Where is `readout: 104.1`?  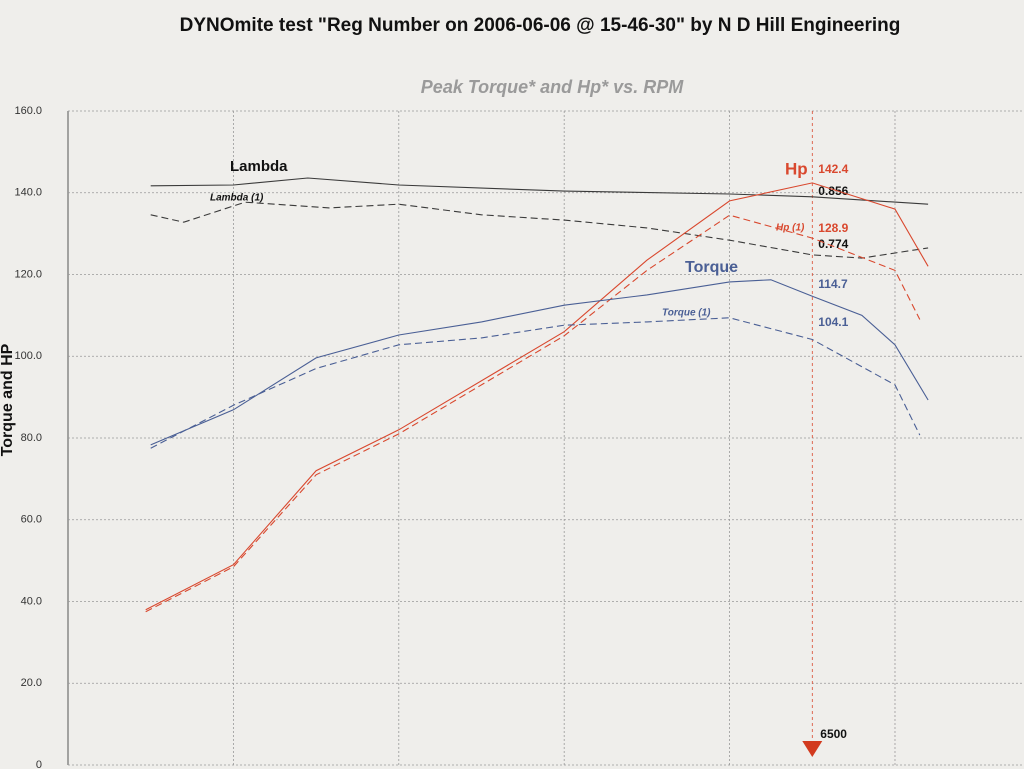
readout: 104.1 is located at coordinates (833, 322).